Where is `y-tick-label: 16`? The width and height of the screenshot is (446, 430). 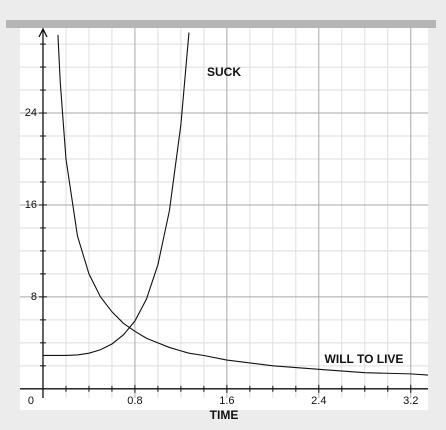 y-tick-label: 16 is located at coordinates (31, 205).